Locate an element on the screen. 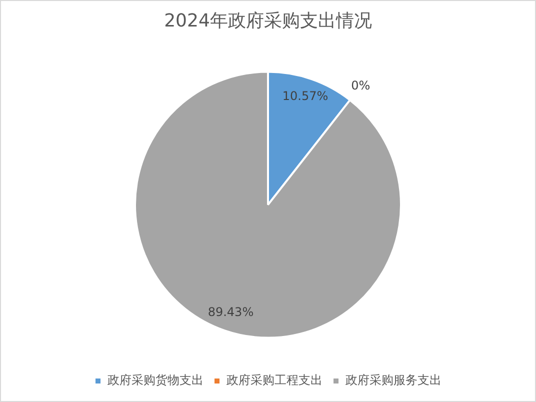  data-label: 10.57% is located at coordinates (305, 95).